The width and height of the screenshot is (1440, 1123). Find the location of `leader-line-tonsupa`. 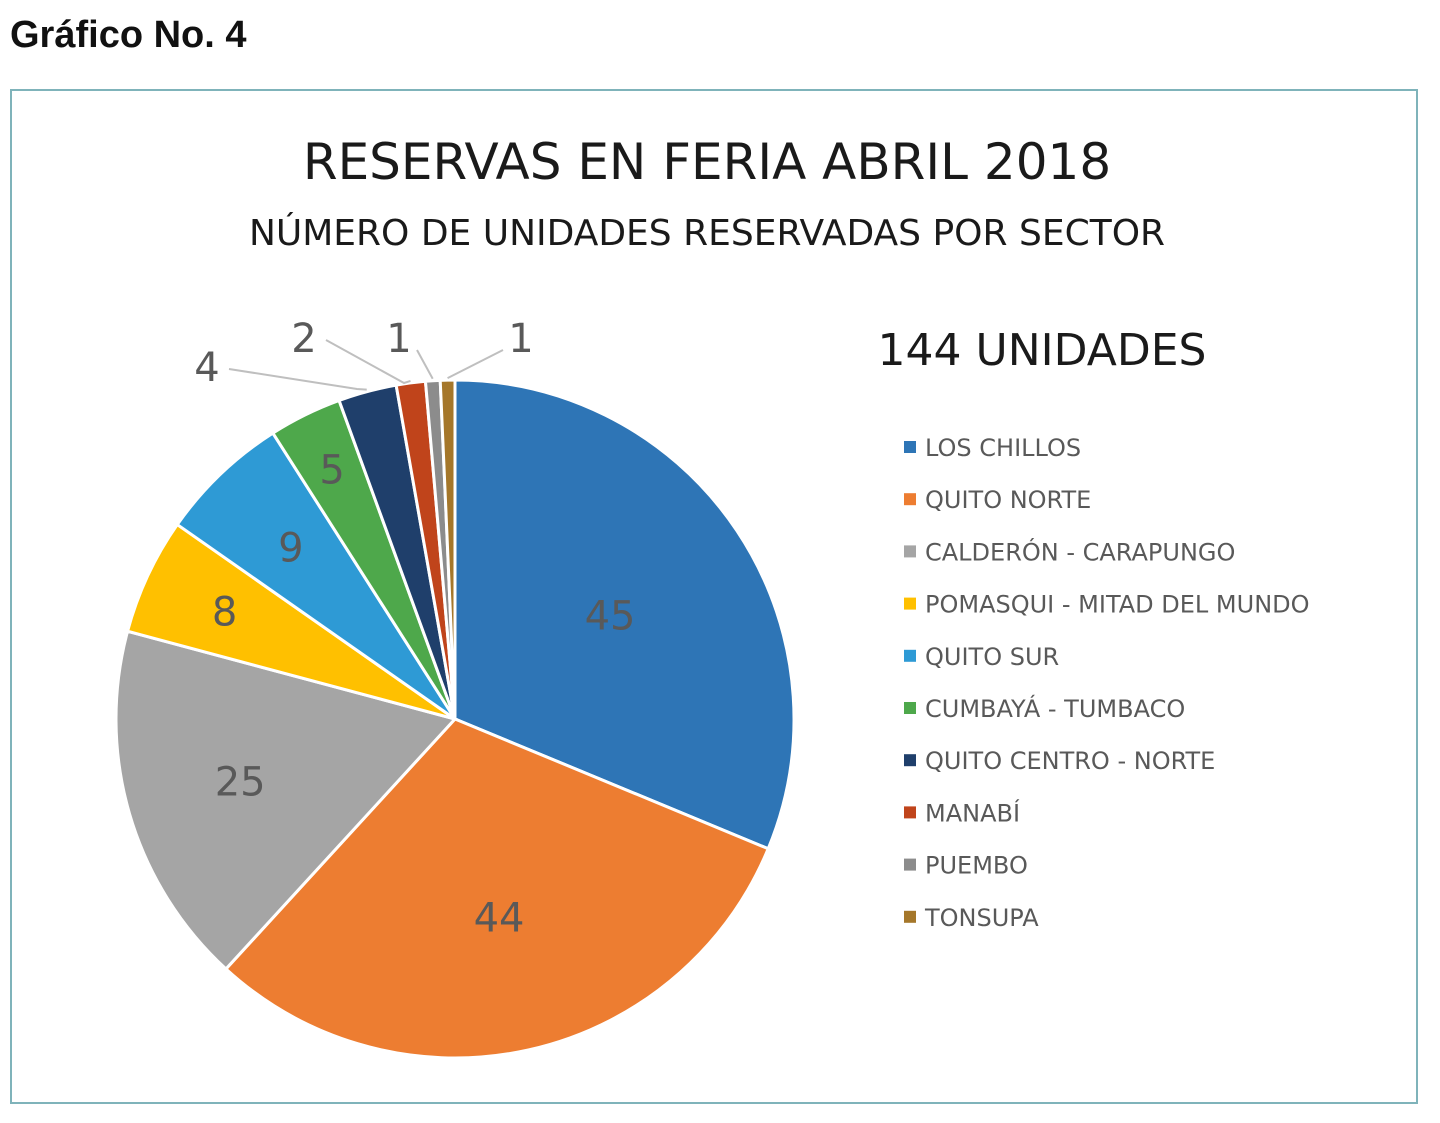

leader-line-tonsupa is located at coordinates (475, 364).